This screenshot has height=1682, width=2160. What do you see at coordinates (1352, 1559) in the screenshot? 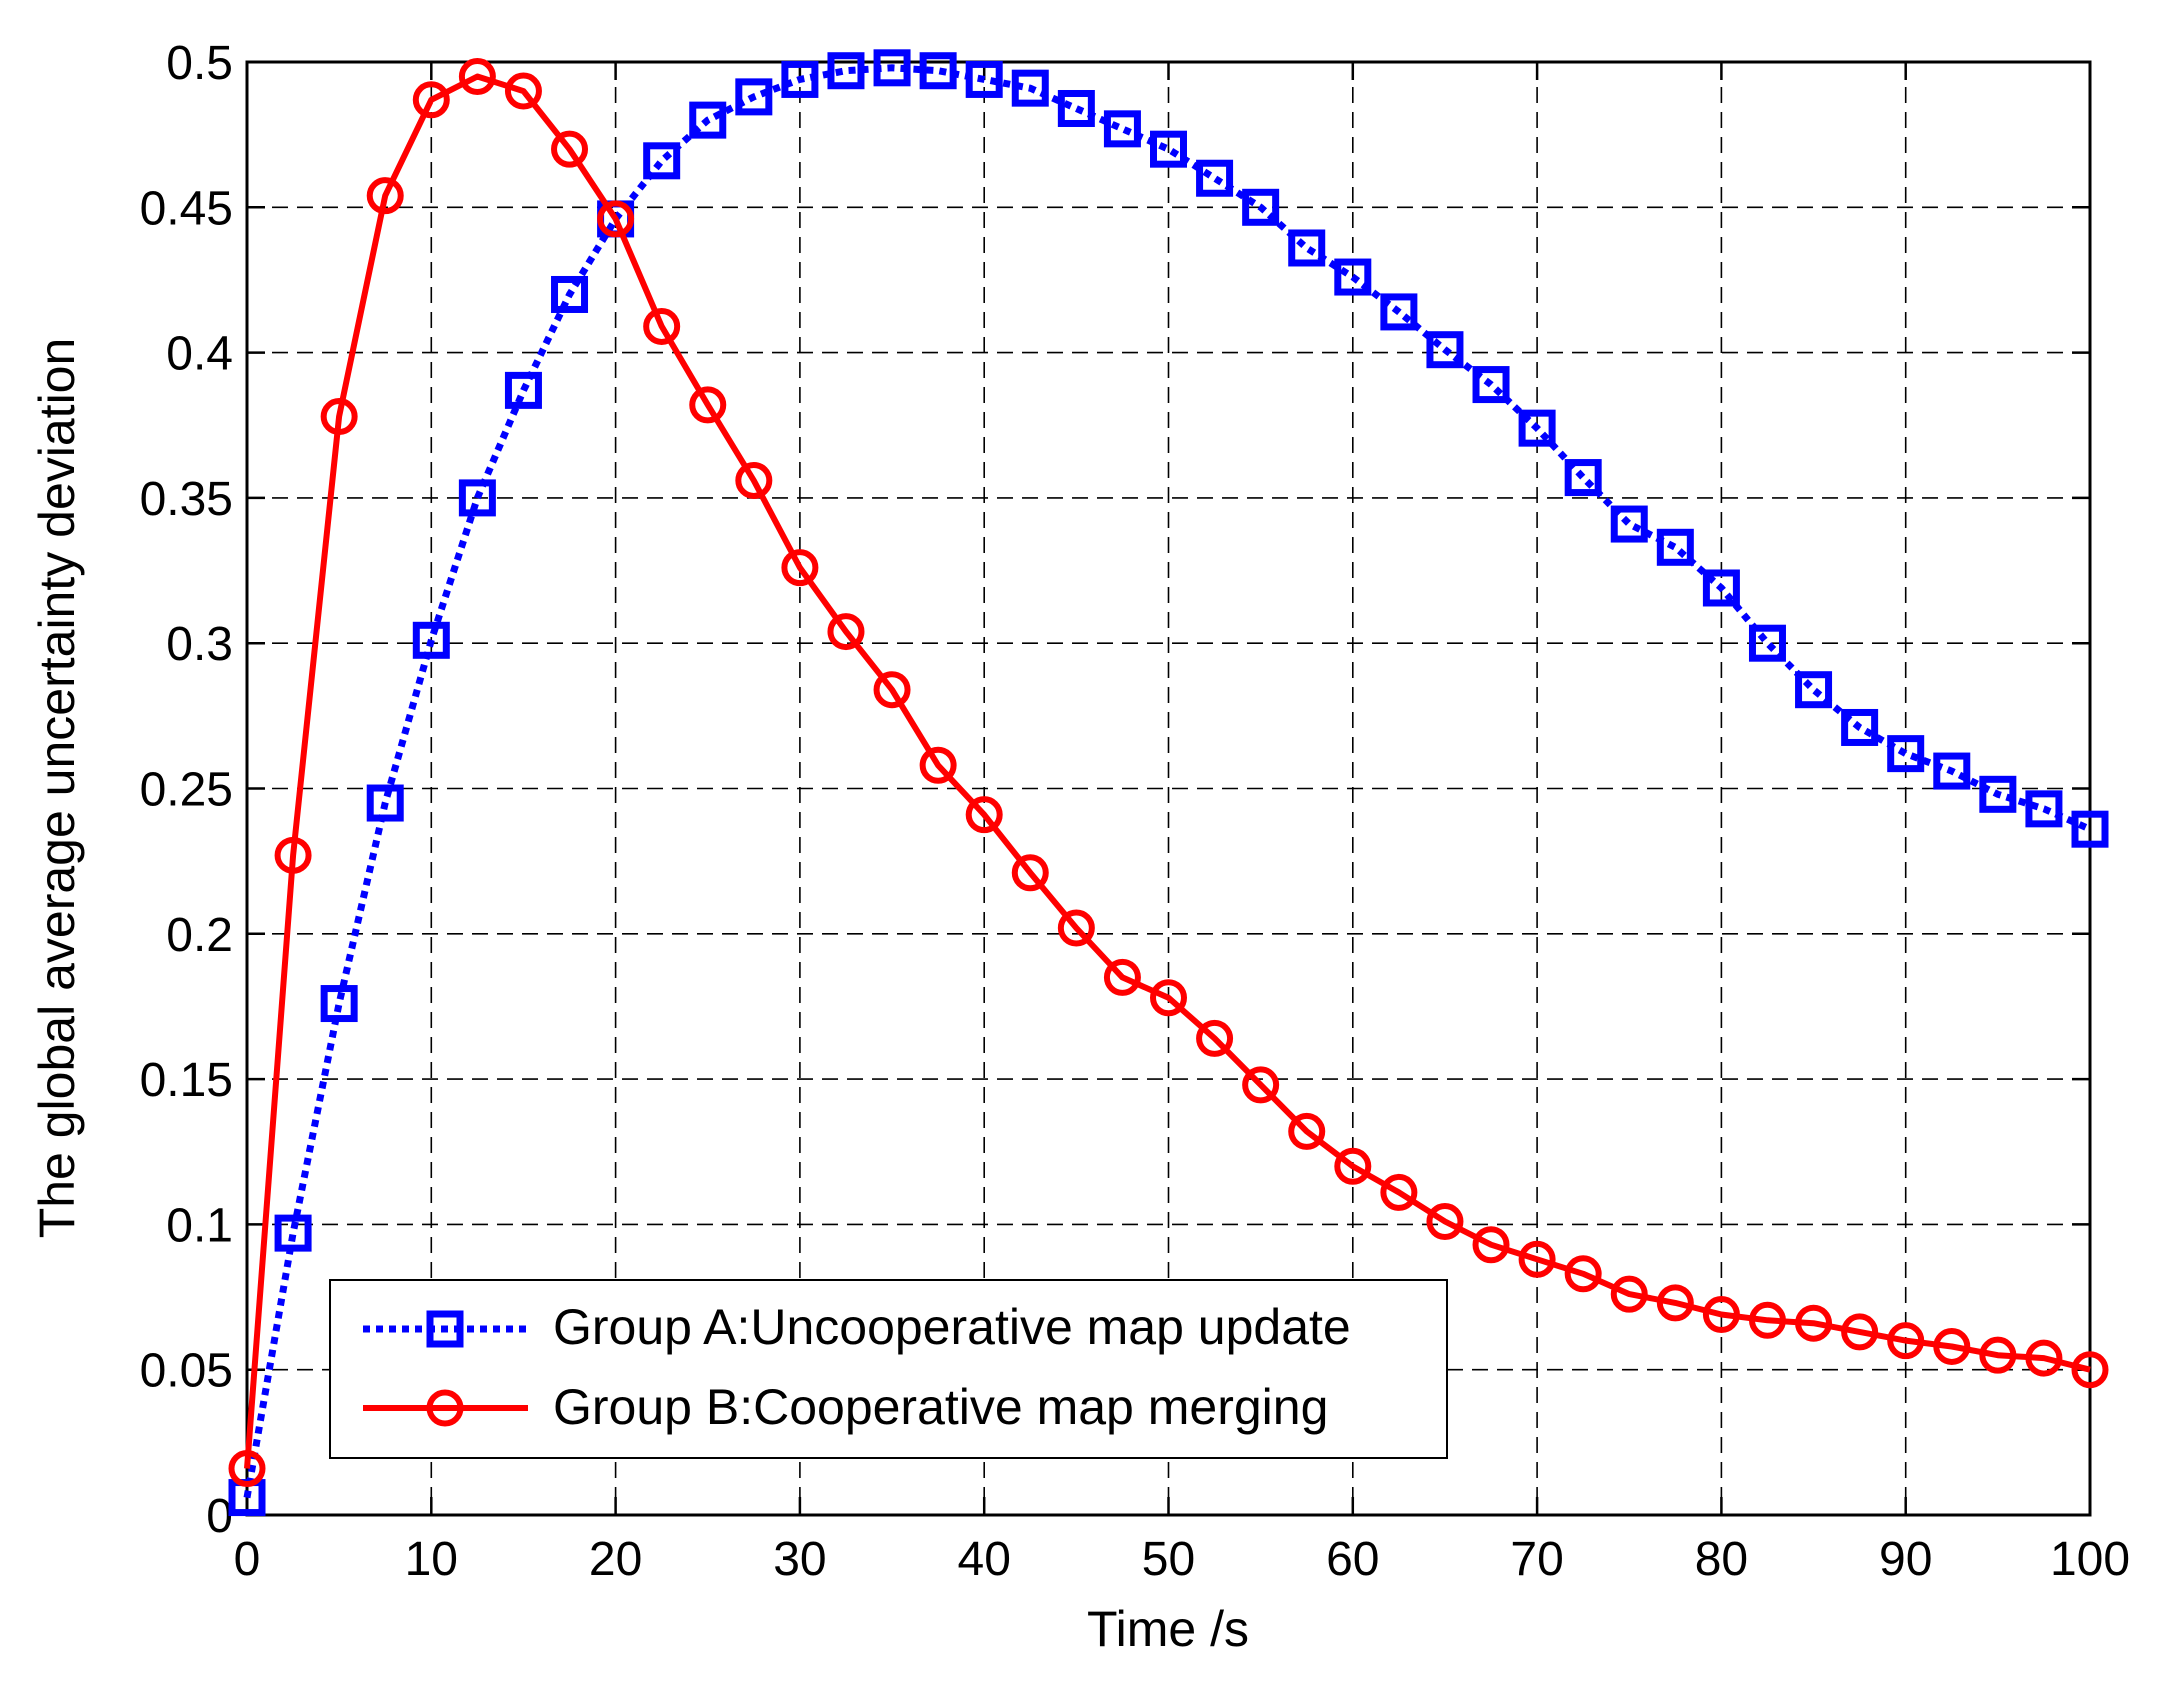
I see `x-tick-label: 60` at bounding box center [1352, 1559].